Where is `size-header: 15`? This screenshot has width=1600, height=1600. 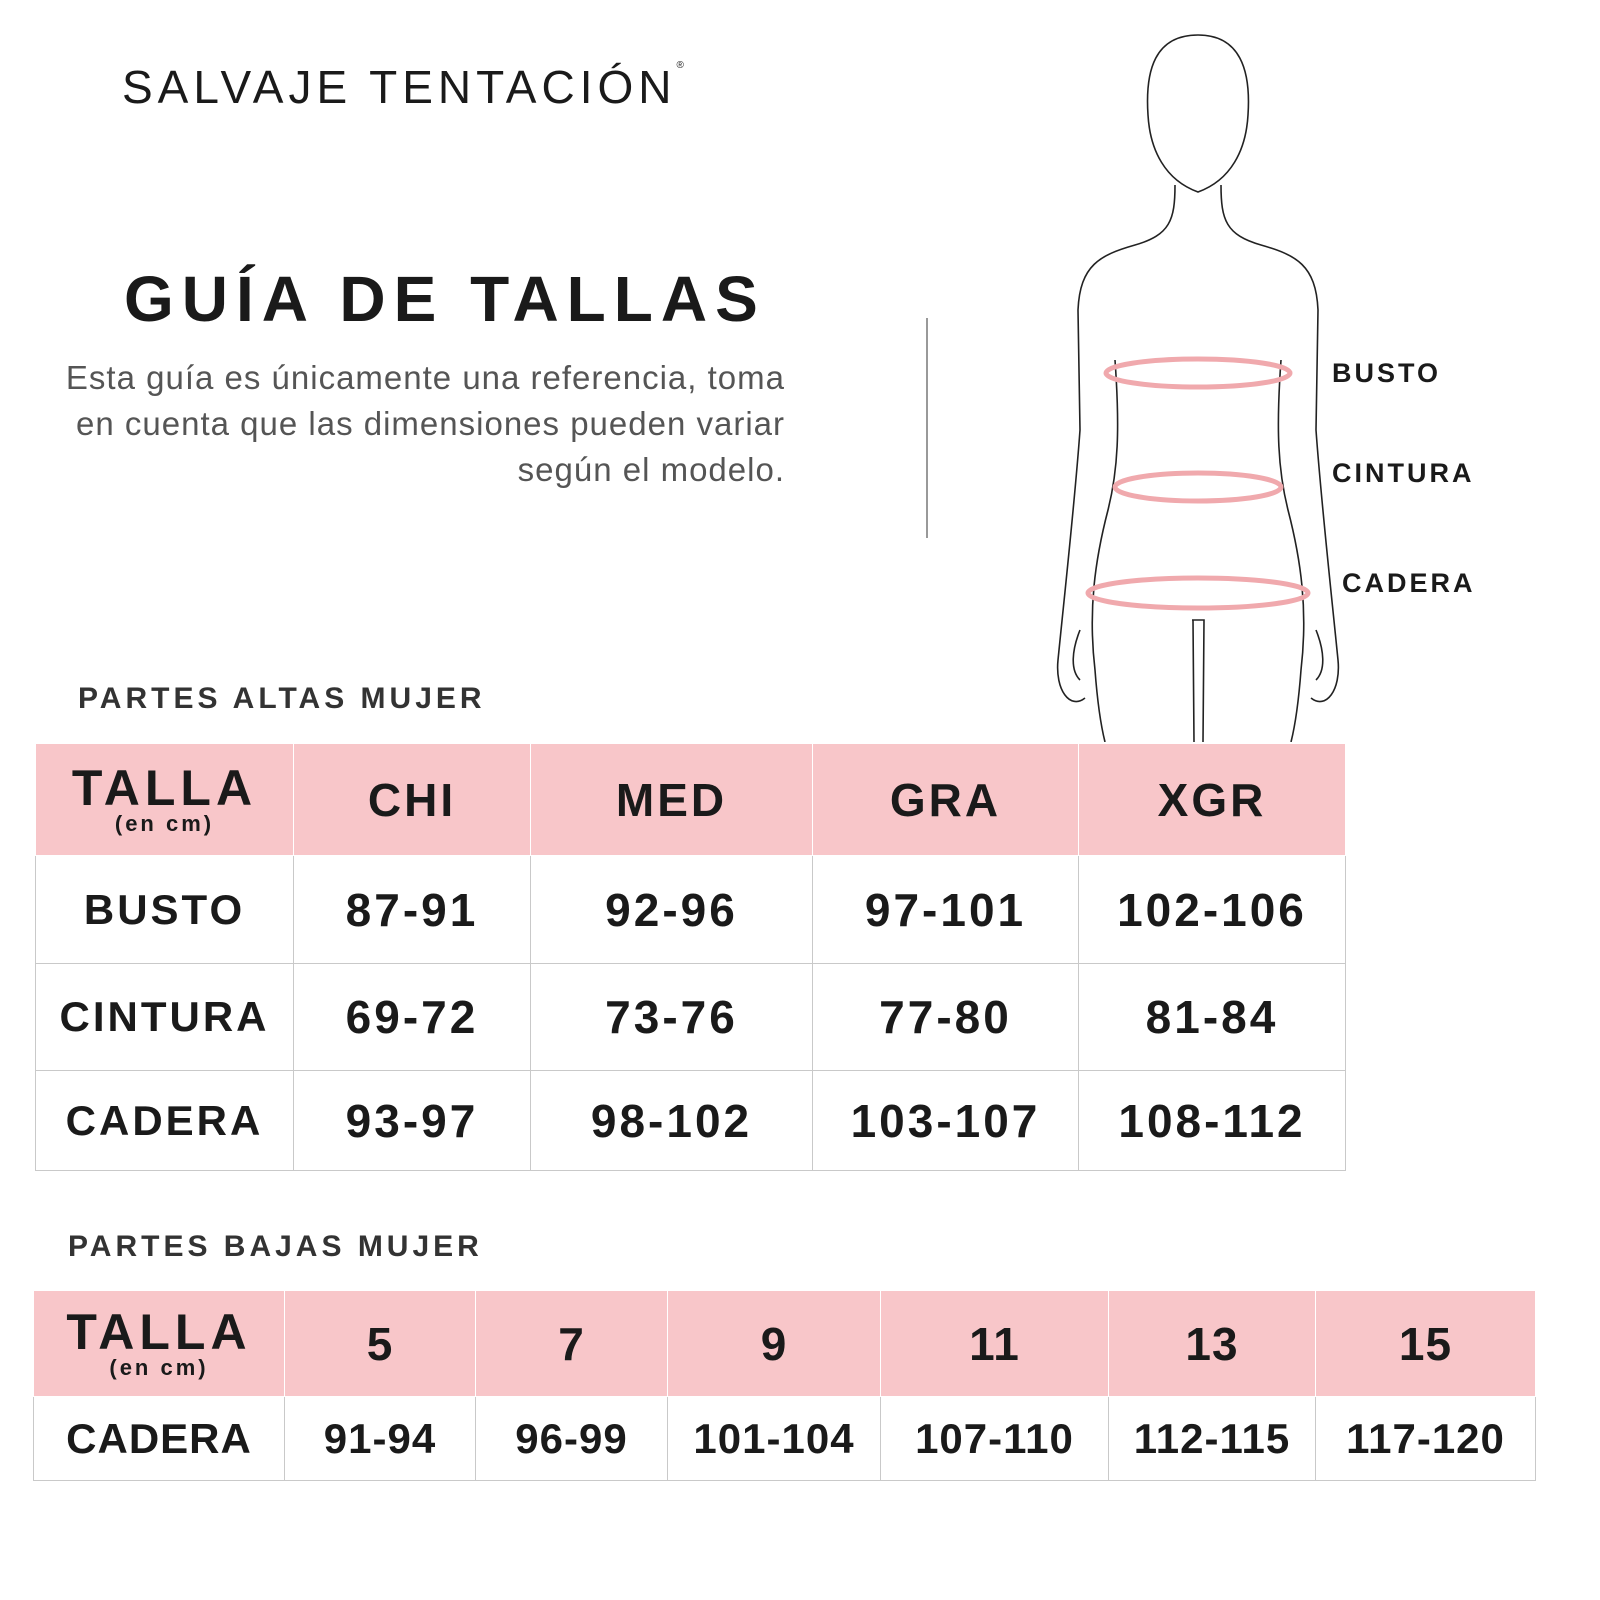
size-header: 15 is located at coordinates (1425, 1343).